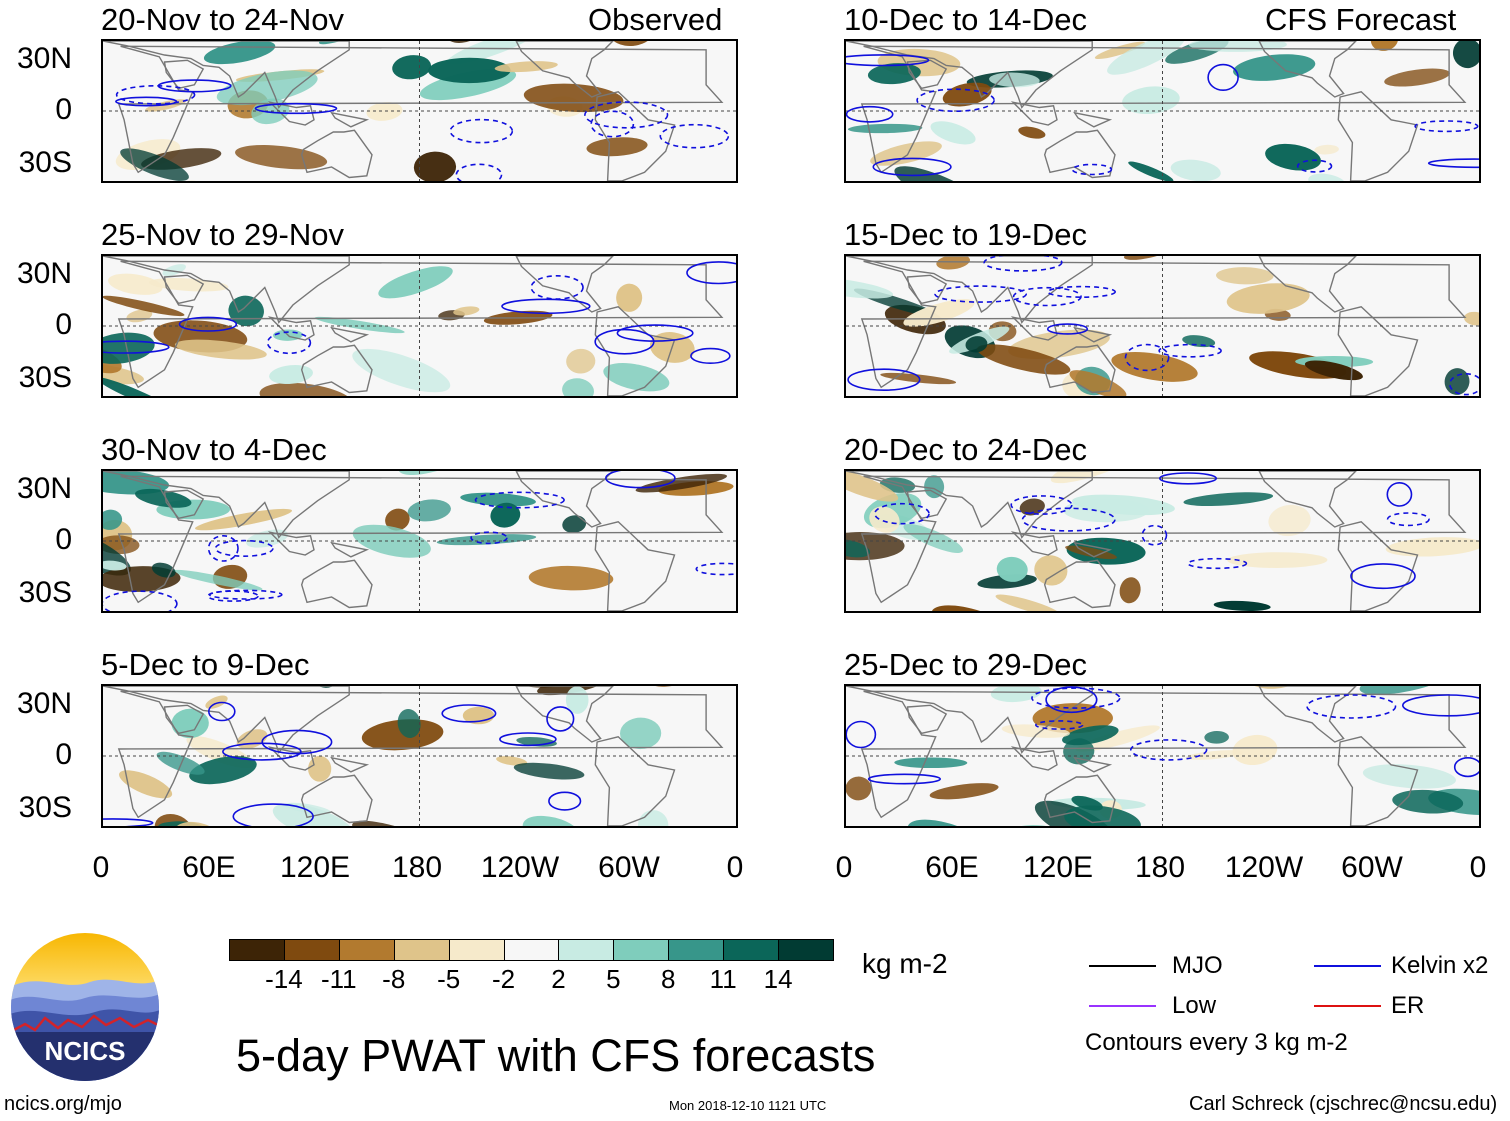 Image resolution: width=1510 pixels, height=1121 pixels. I want to click on legend-line-low, so click(1122, 1006).